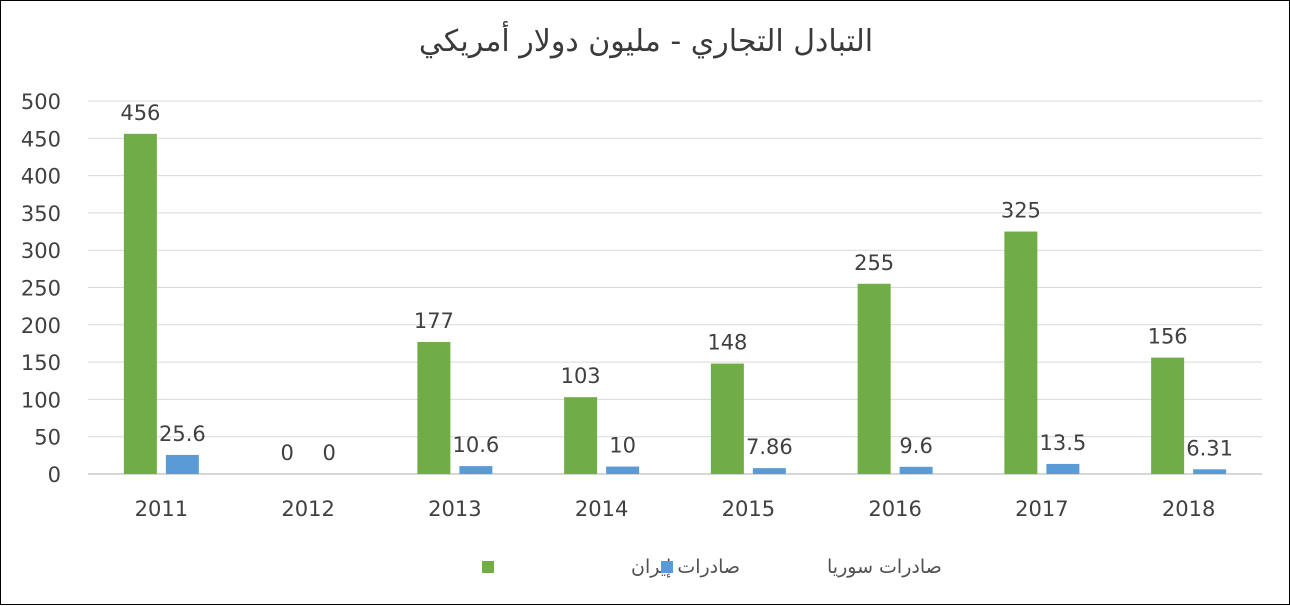 This screenshot has height=606, width=1290. I want to click on bar-syria-2017, so click(1063, 468).